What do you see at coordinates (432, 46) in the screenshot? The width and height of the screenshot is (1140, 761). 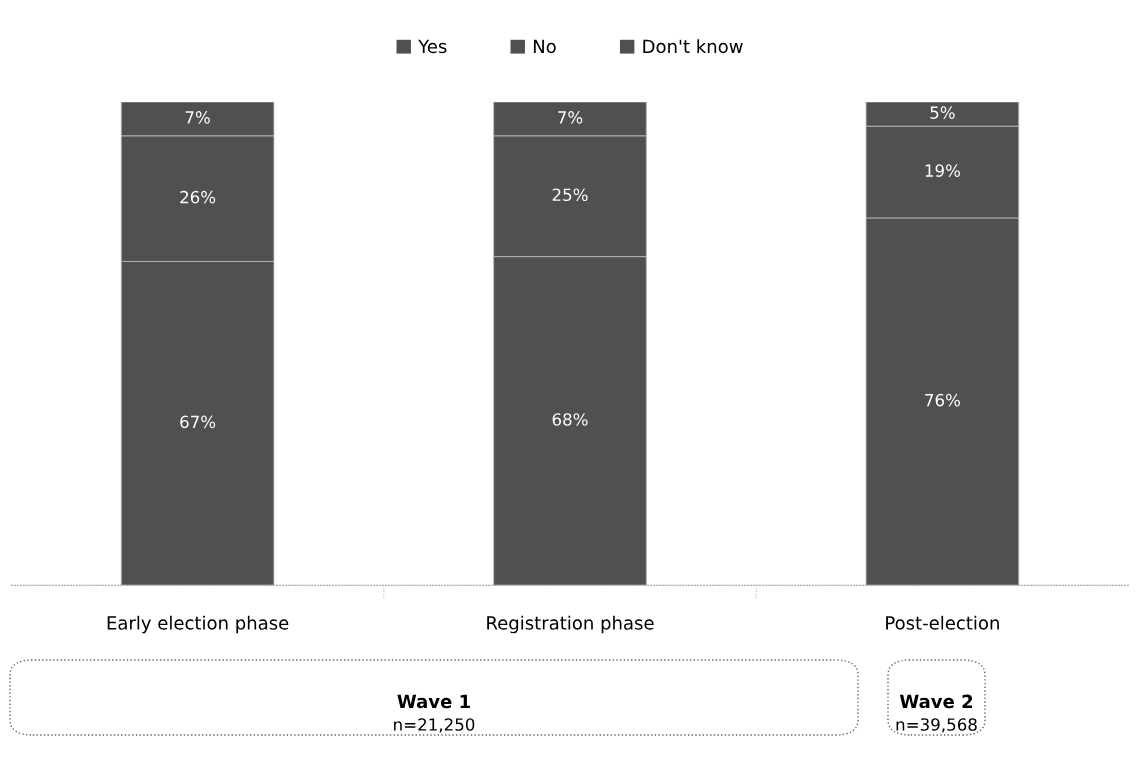 I see `legend-label: Yes` at bounding box center [432, 46].